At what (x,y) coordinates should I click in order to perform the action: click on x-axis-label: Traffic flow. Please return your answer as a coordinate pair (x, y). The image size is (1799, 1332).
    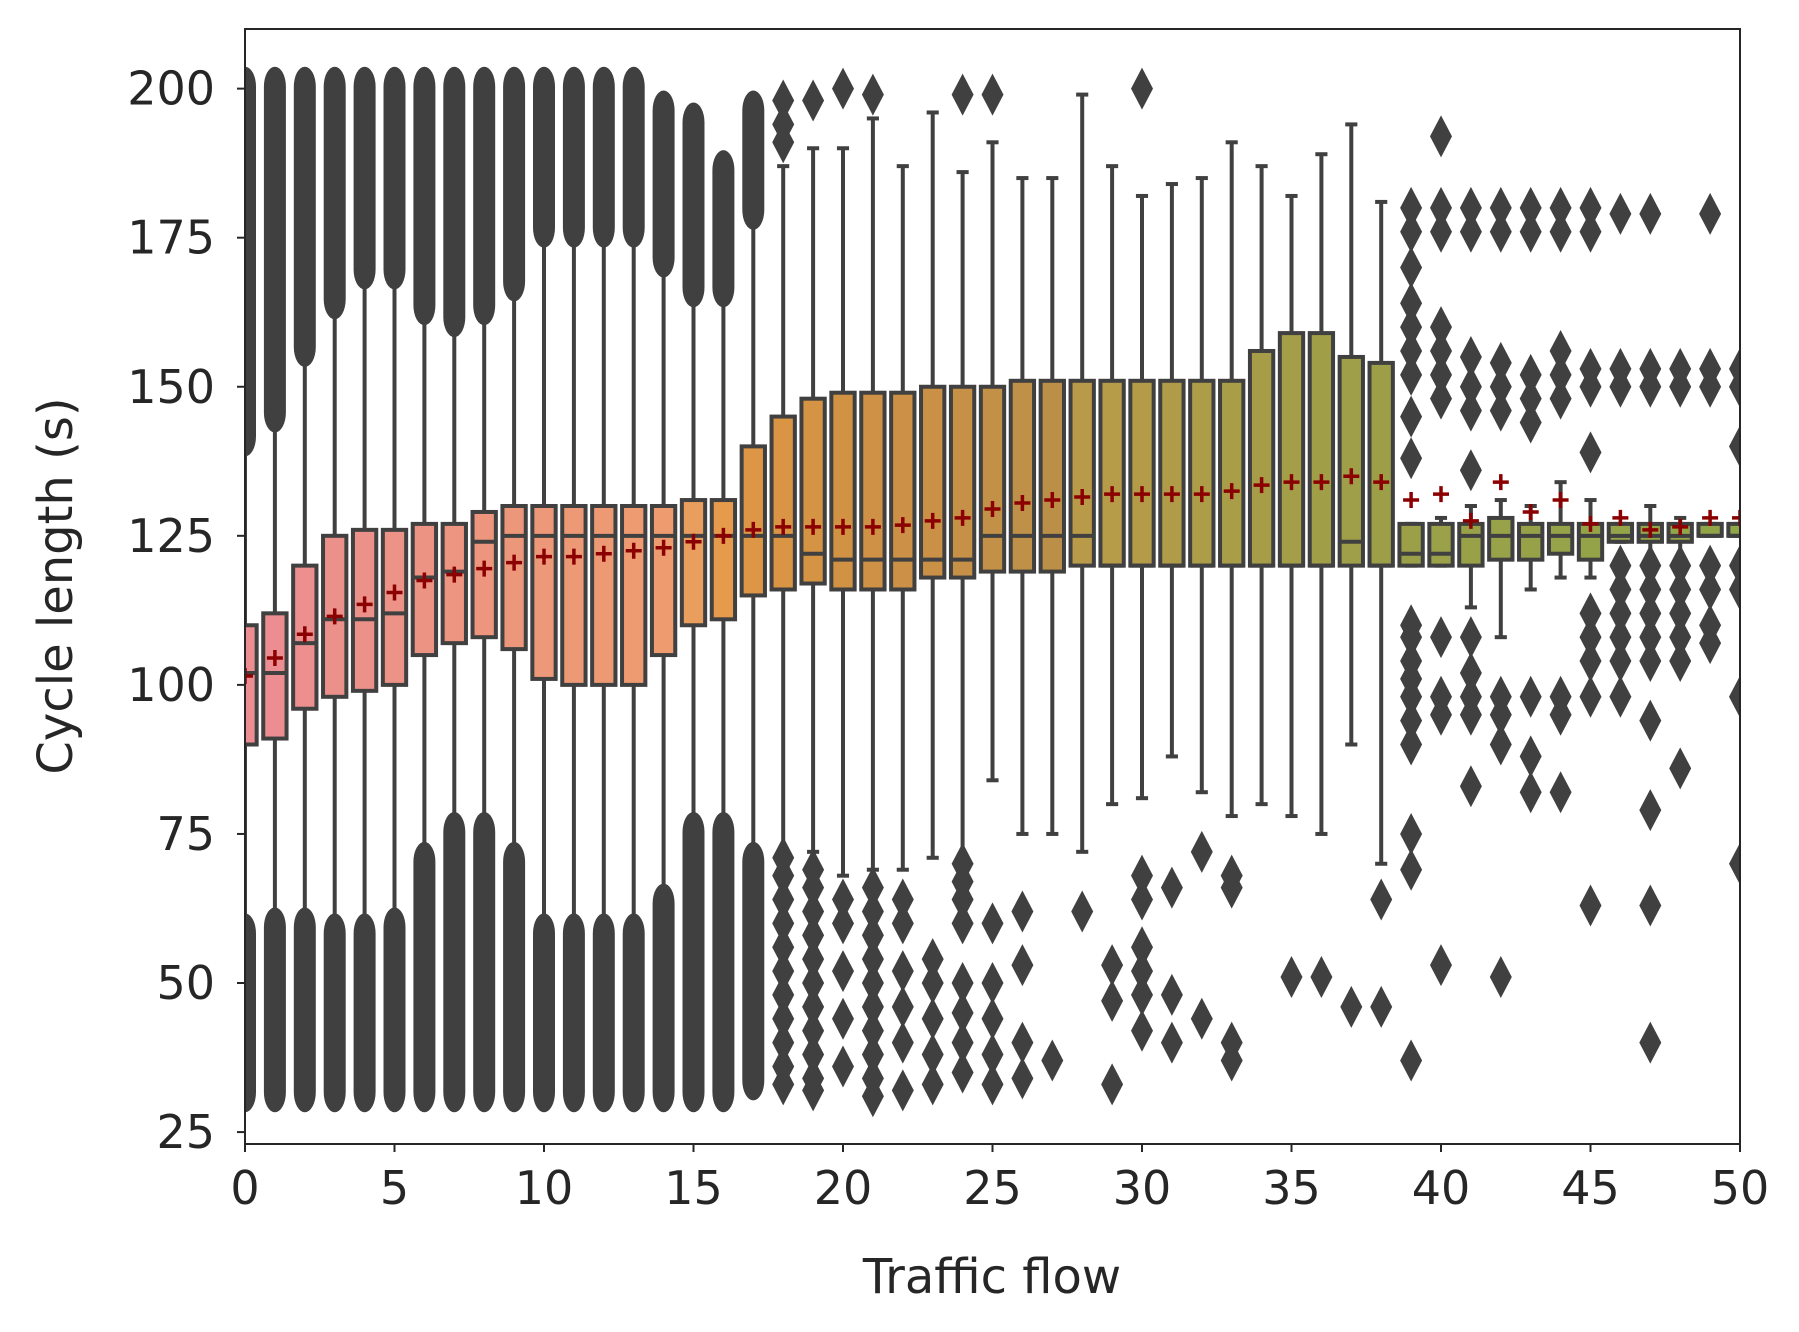
    Looking at the image, I should click on (991, 1277).